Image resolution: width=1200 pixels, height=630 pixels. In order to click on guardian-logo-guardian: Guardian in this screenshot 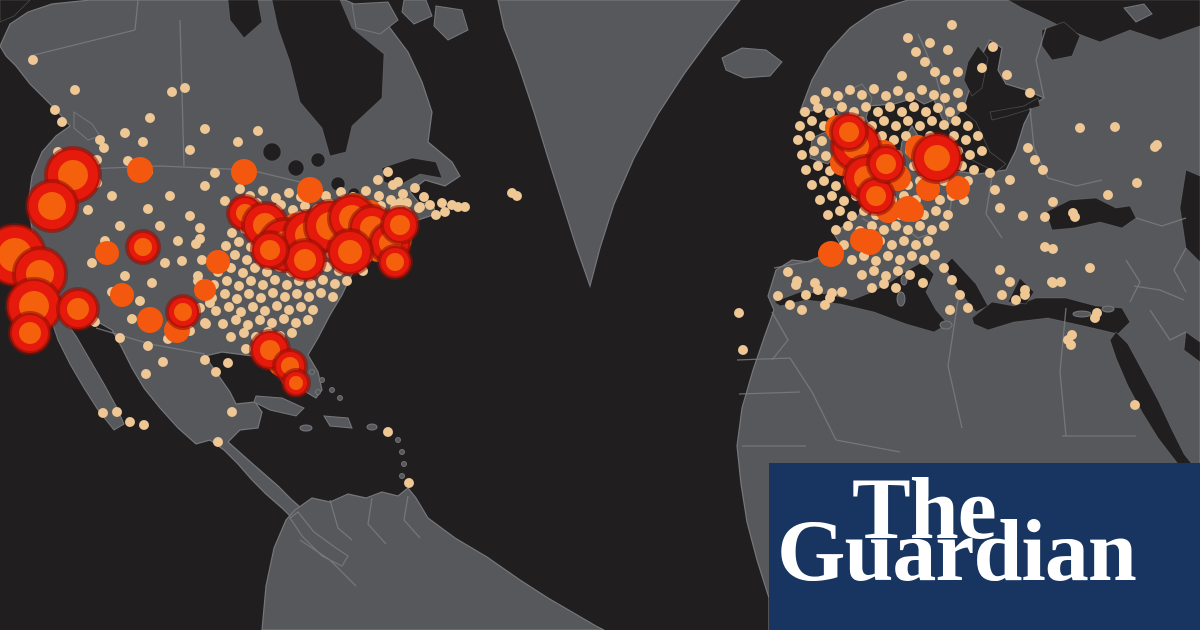, I will do `click(957, 551)`.